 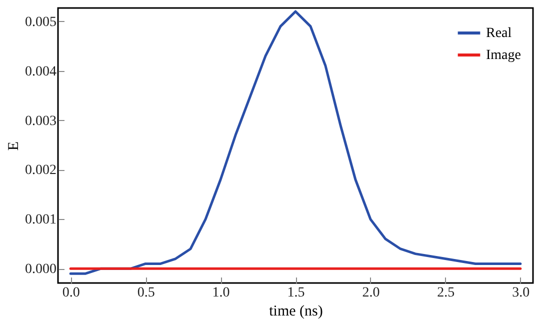 I want to click on x-tick-label: 3.0, so click(x=521, y=293).